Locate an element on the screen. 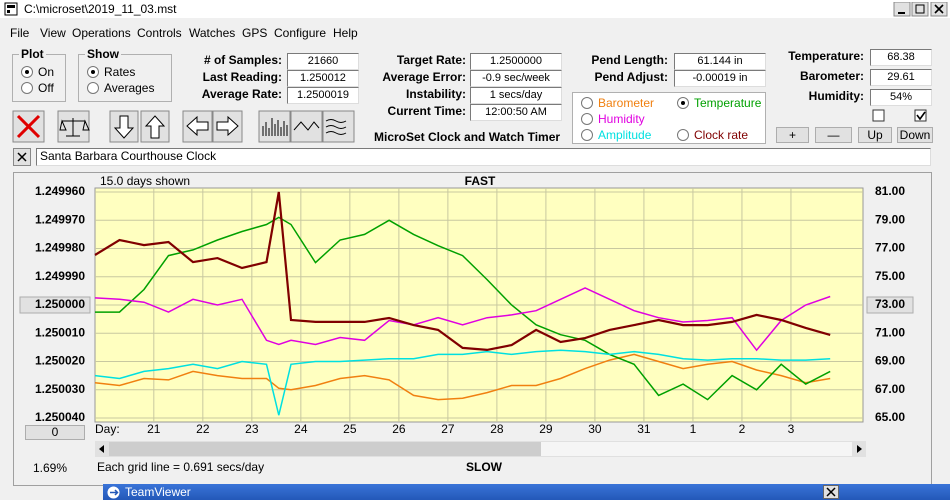 The image size is (950, 500). field-label: Current Time: is located at coordinates (426, 111).